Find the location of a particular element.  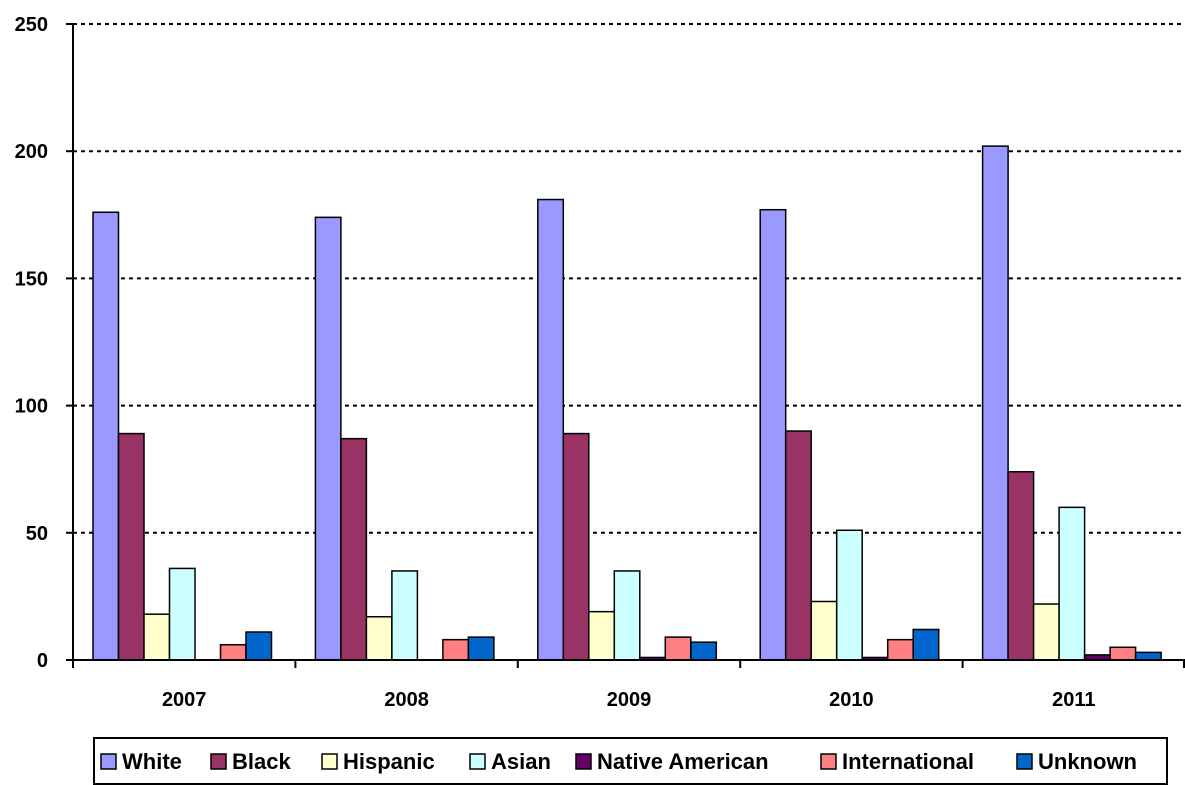

bar-unknown-2011 is located at coordinates (1148, 656).